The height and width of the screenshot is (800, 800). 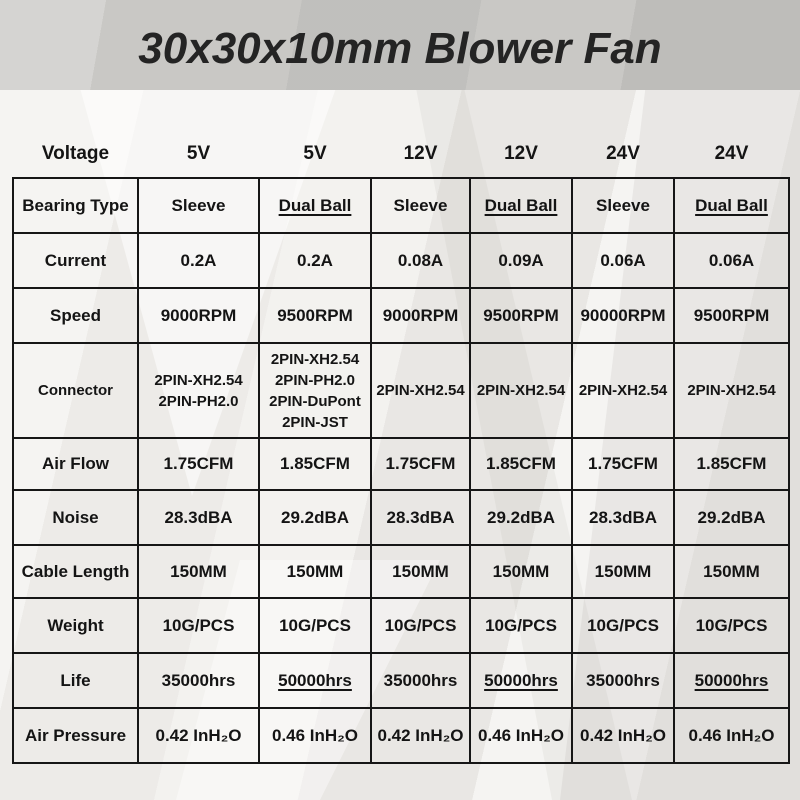 I want to click on banner-pattern, so click(x=400, y=45).